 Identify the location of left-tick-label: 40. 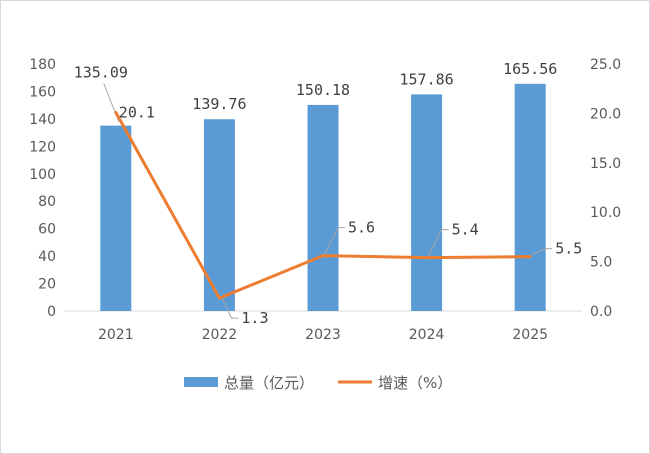
(47, 257).